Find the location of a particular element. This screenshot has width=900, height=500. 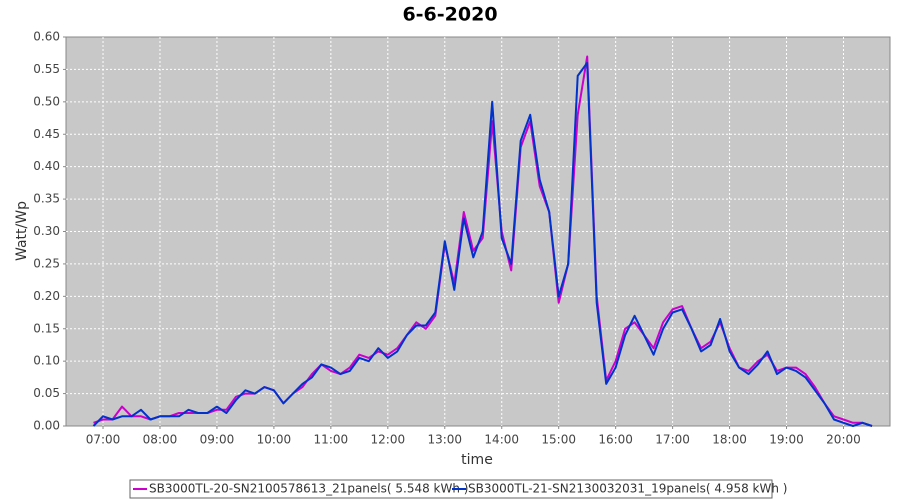

y-tick-label: 0.45 is located at coordinates (46, 134).